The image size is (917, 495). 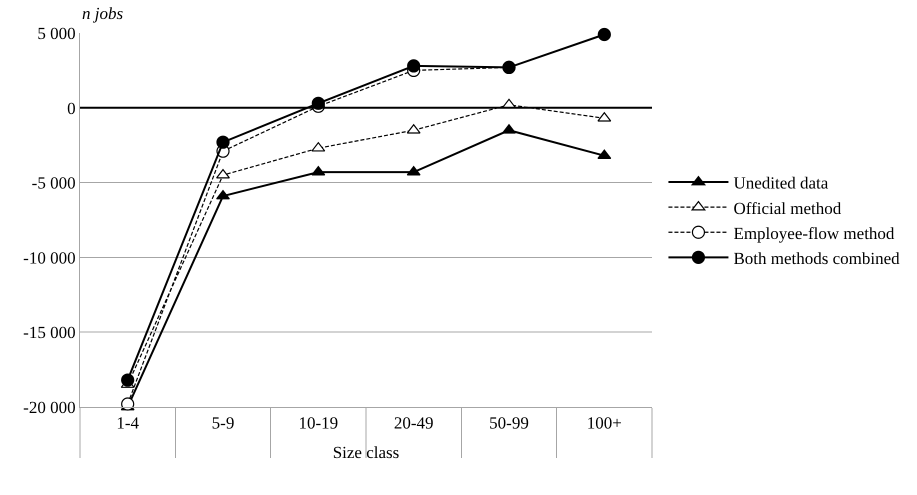 I want to click on y-tick-label: 5 000, so click(x=56, y=33).